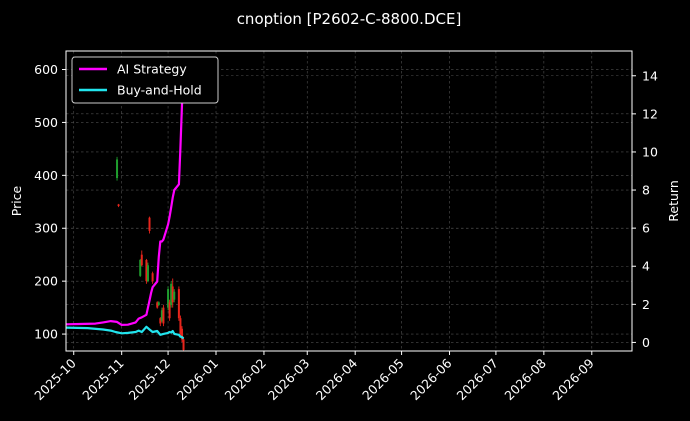  I want to click on x-tick-label: 2026-06, so click(431, 379).